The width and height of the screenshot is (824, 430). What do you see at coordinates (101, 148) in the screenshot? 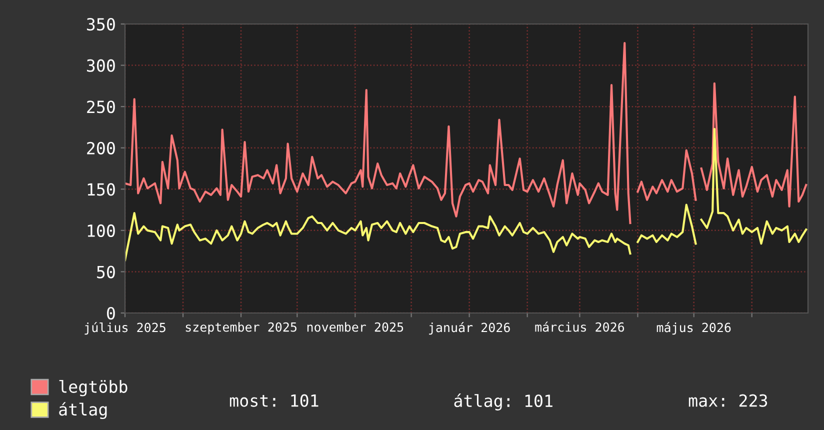
I see `y-tick-label: 200` at bounding box center [101, 148].